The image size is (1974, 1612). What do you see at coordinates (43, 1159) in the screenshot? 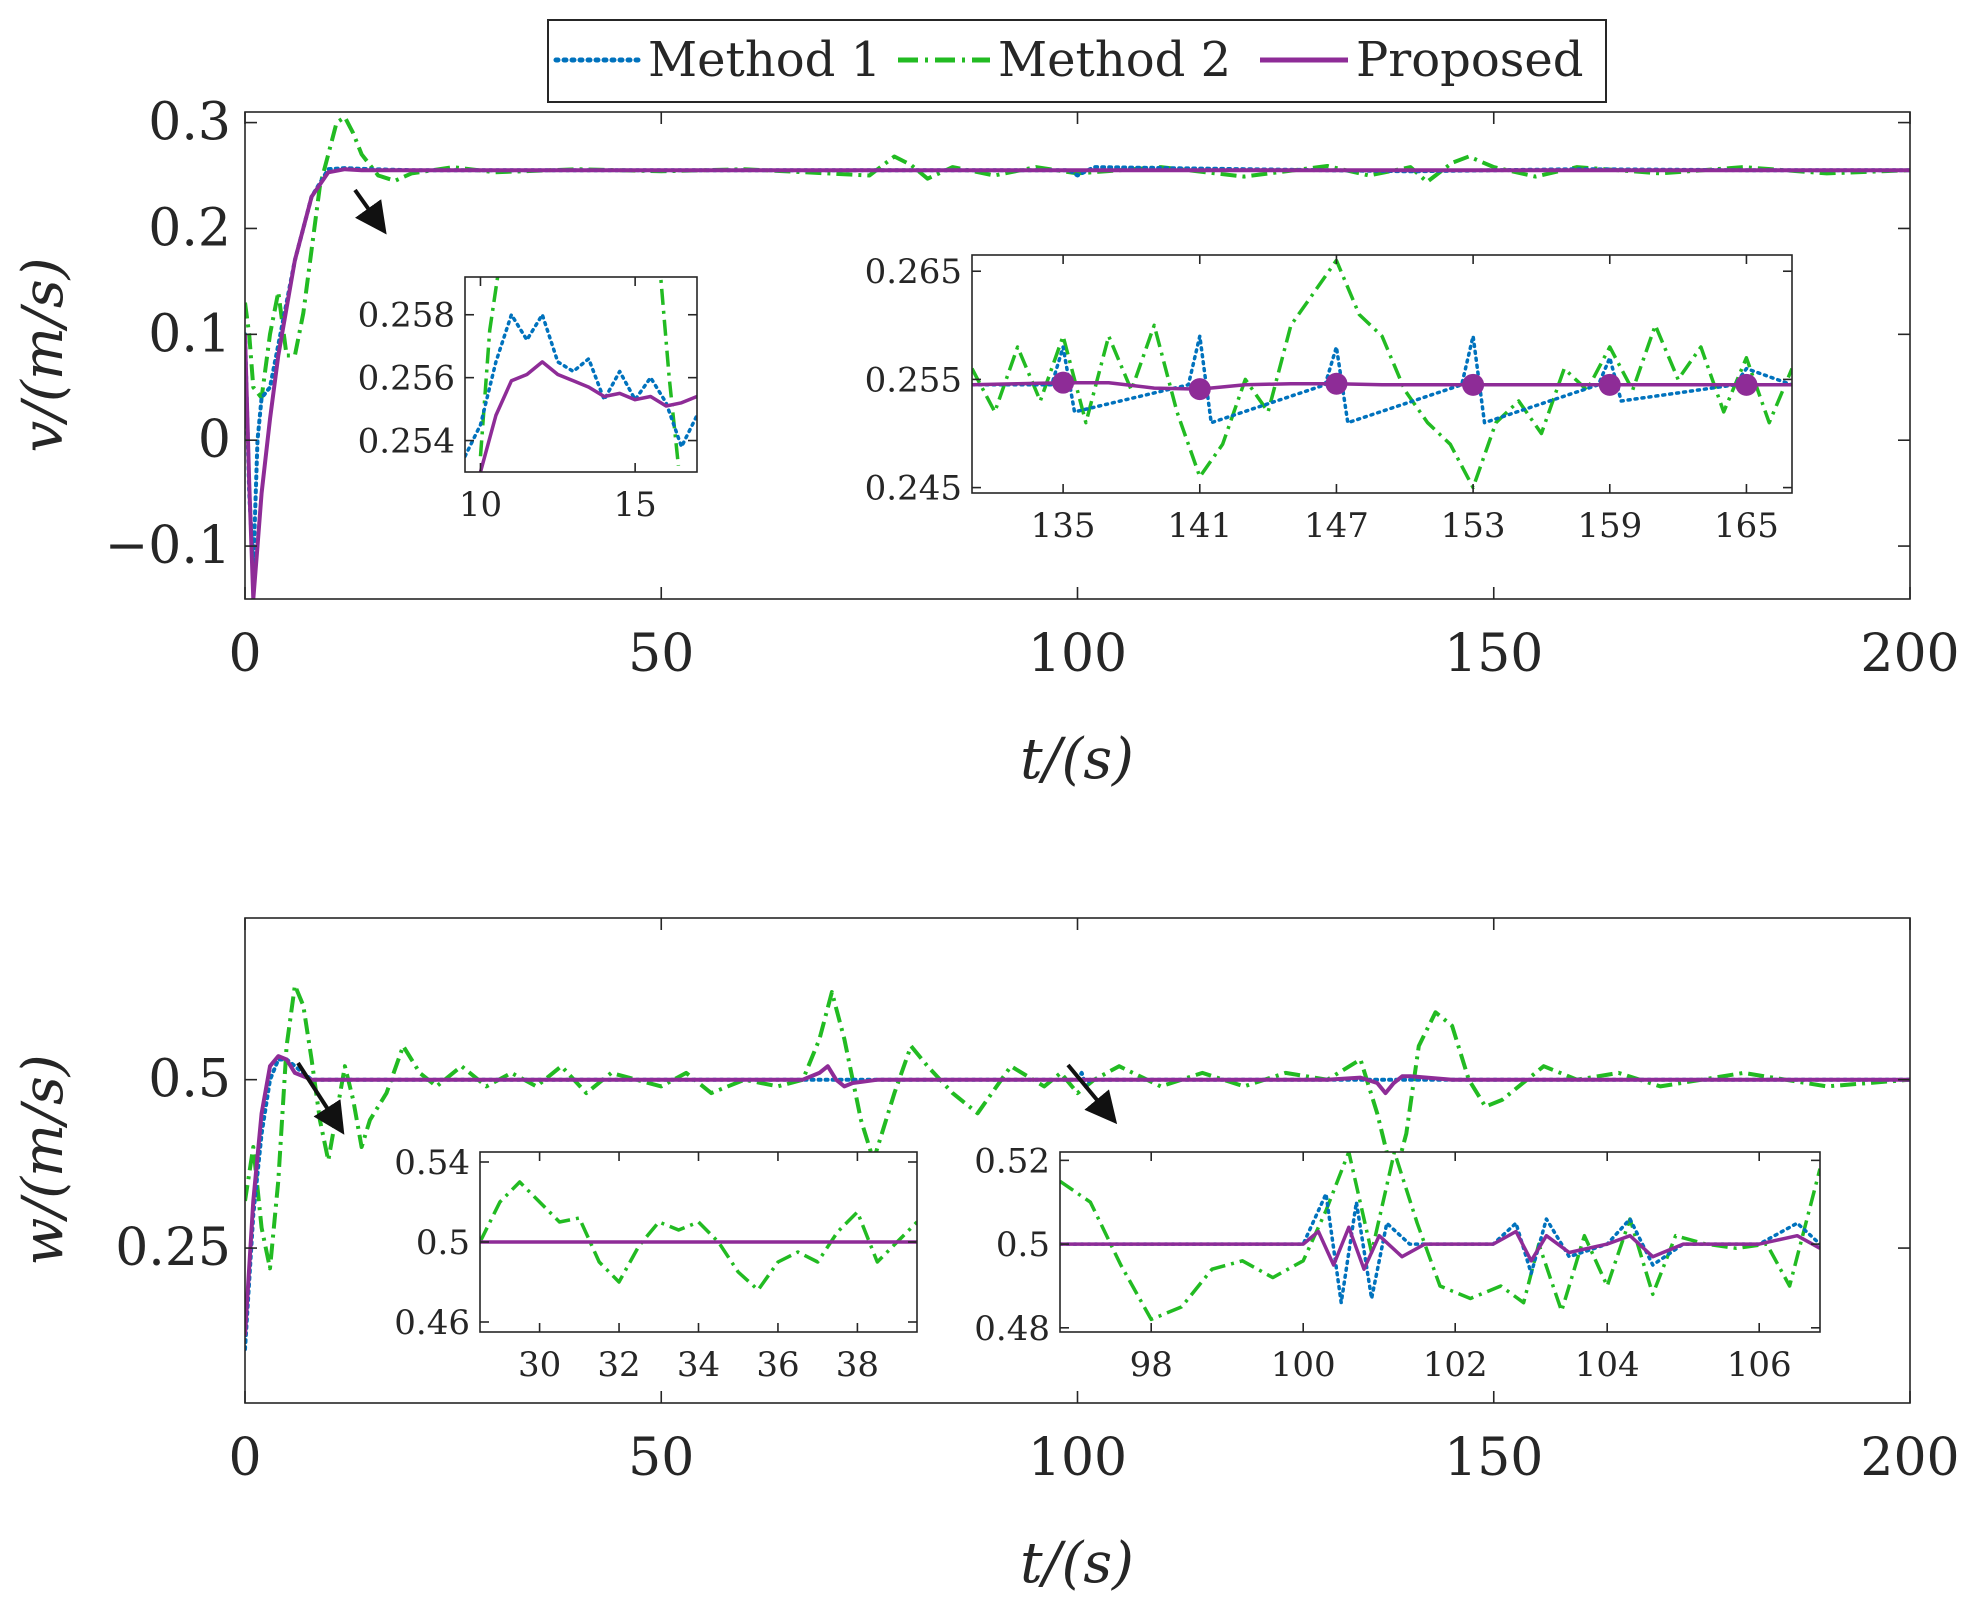
I see `bottom-y-axis-label: w/(m/s)` at bounding box center [43, 1159].